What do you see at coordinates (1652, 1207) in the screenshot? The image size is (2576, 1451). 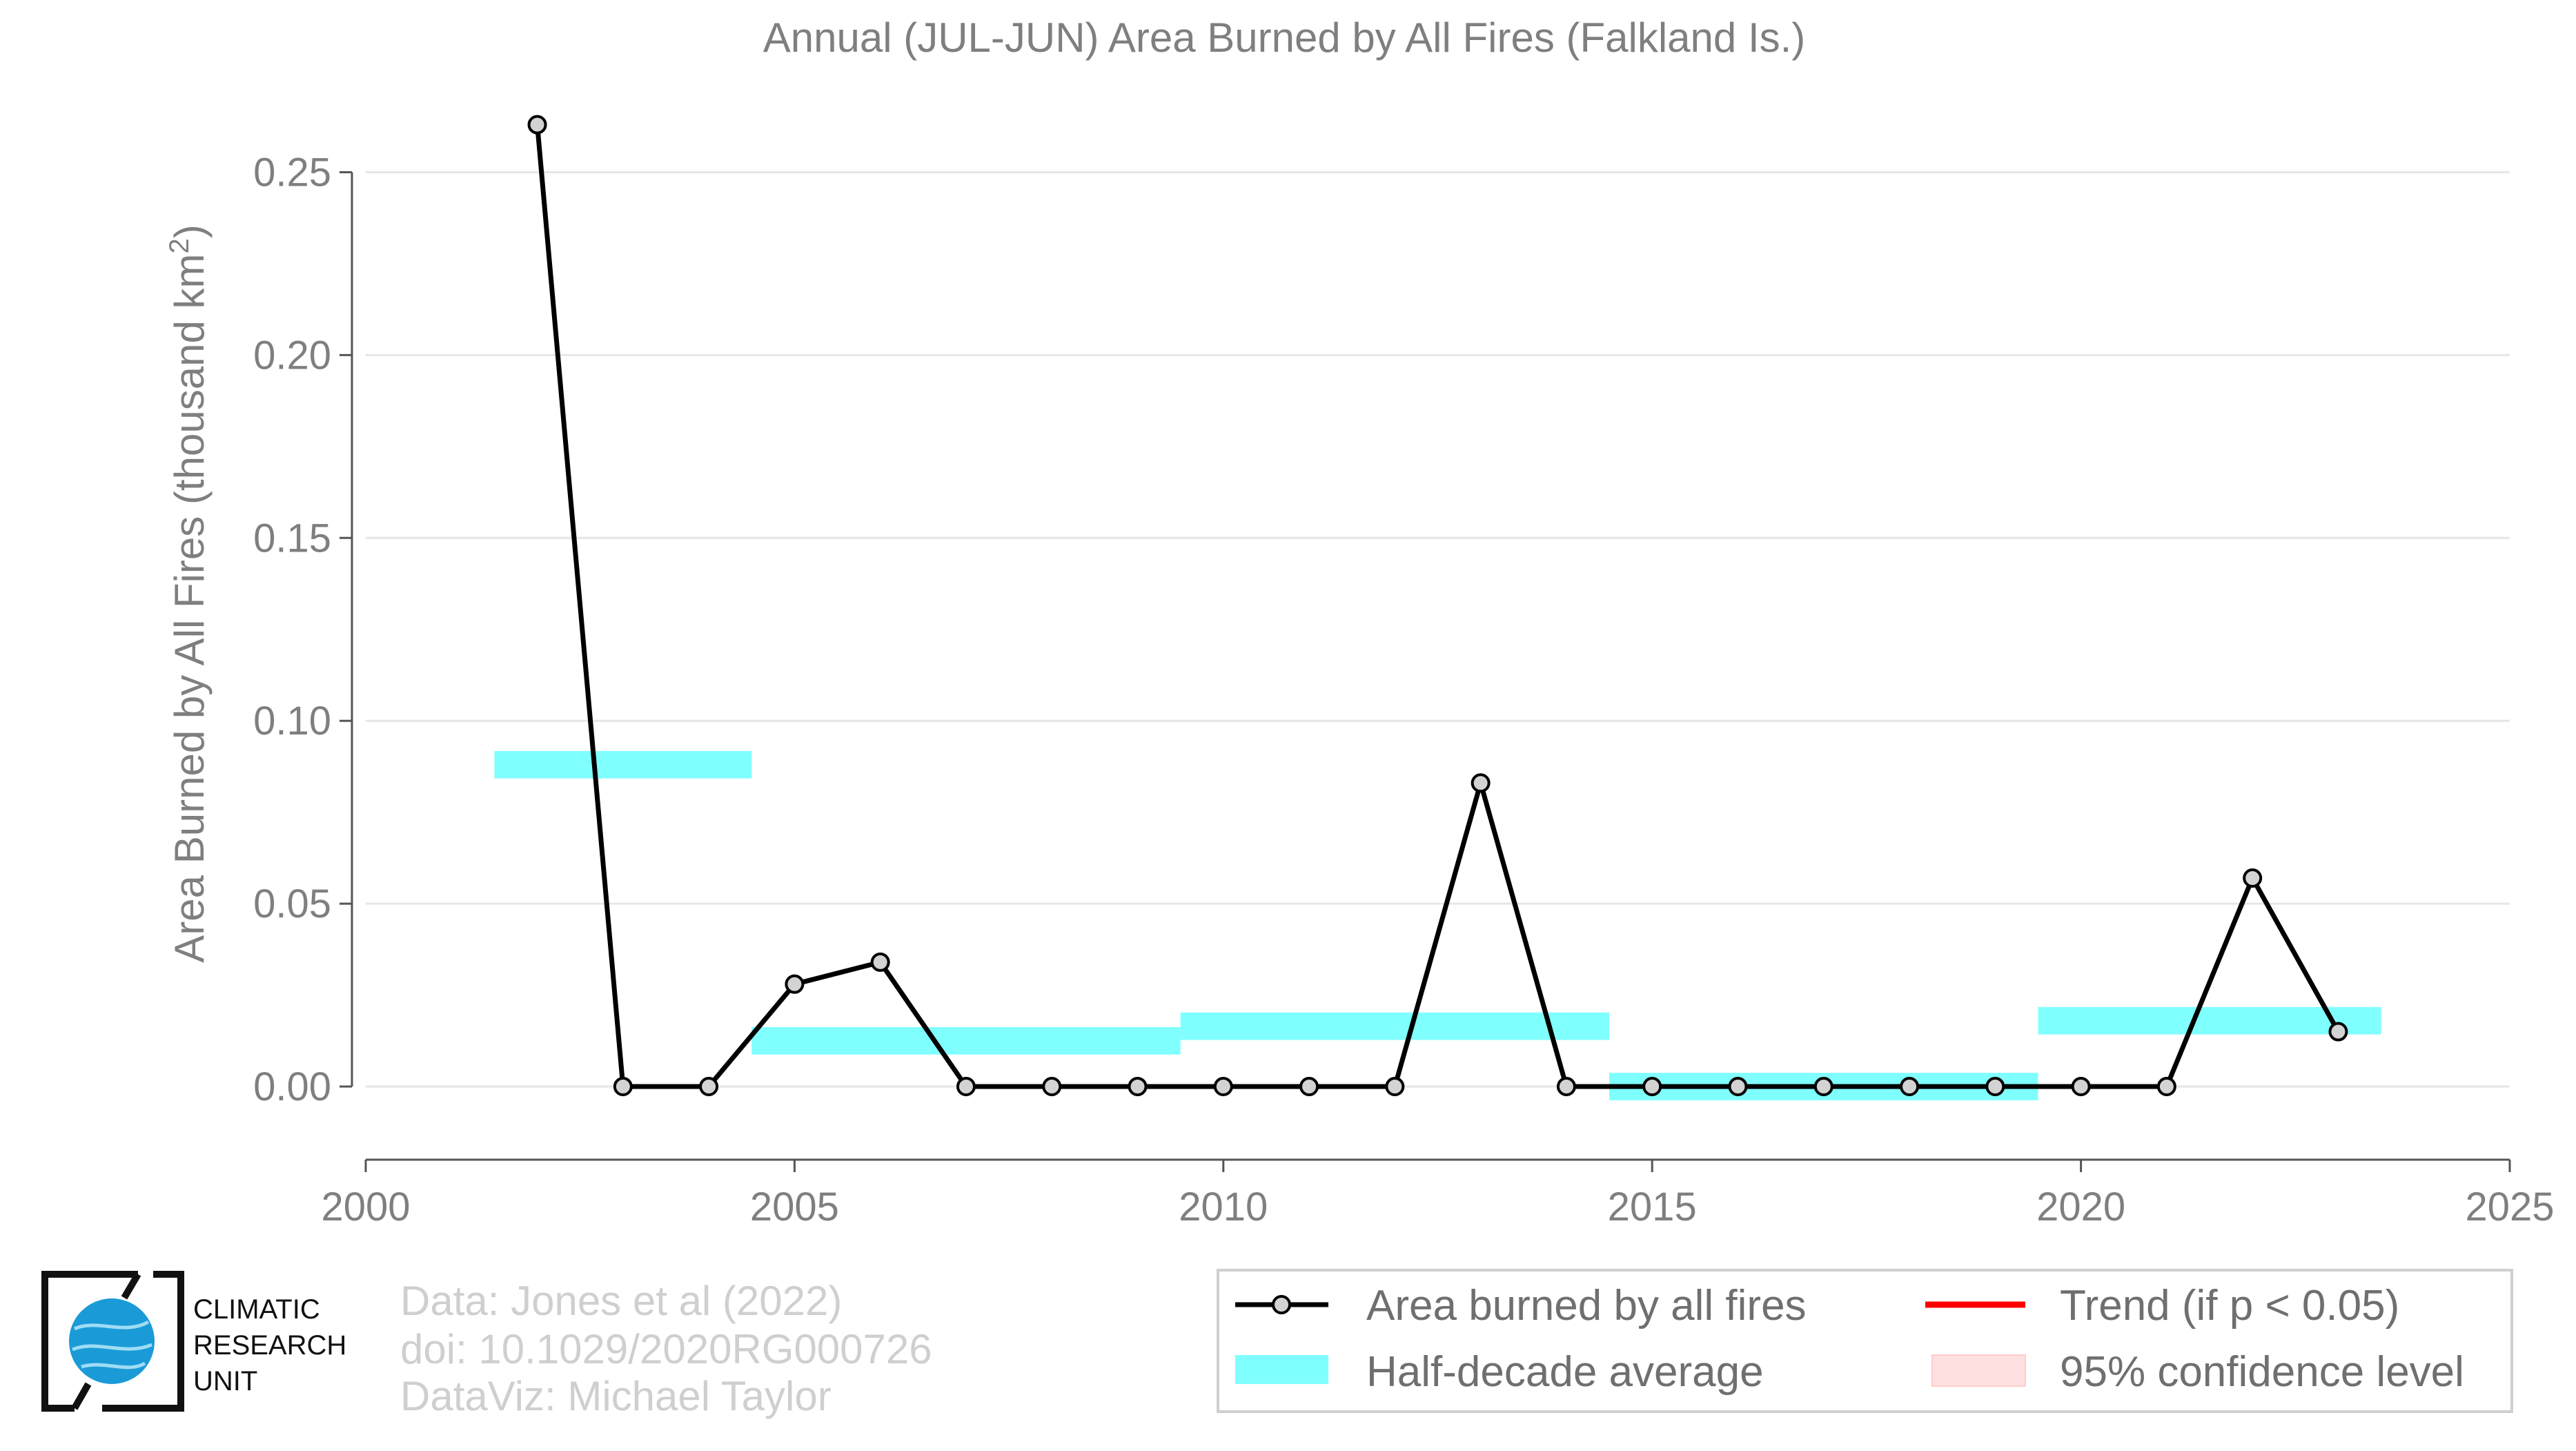 I see `x-tick-label: 2015` at bounding box center [1652, 1207].